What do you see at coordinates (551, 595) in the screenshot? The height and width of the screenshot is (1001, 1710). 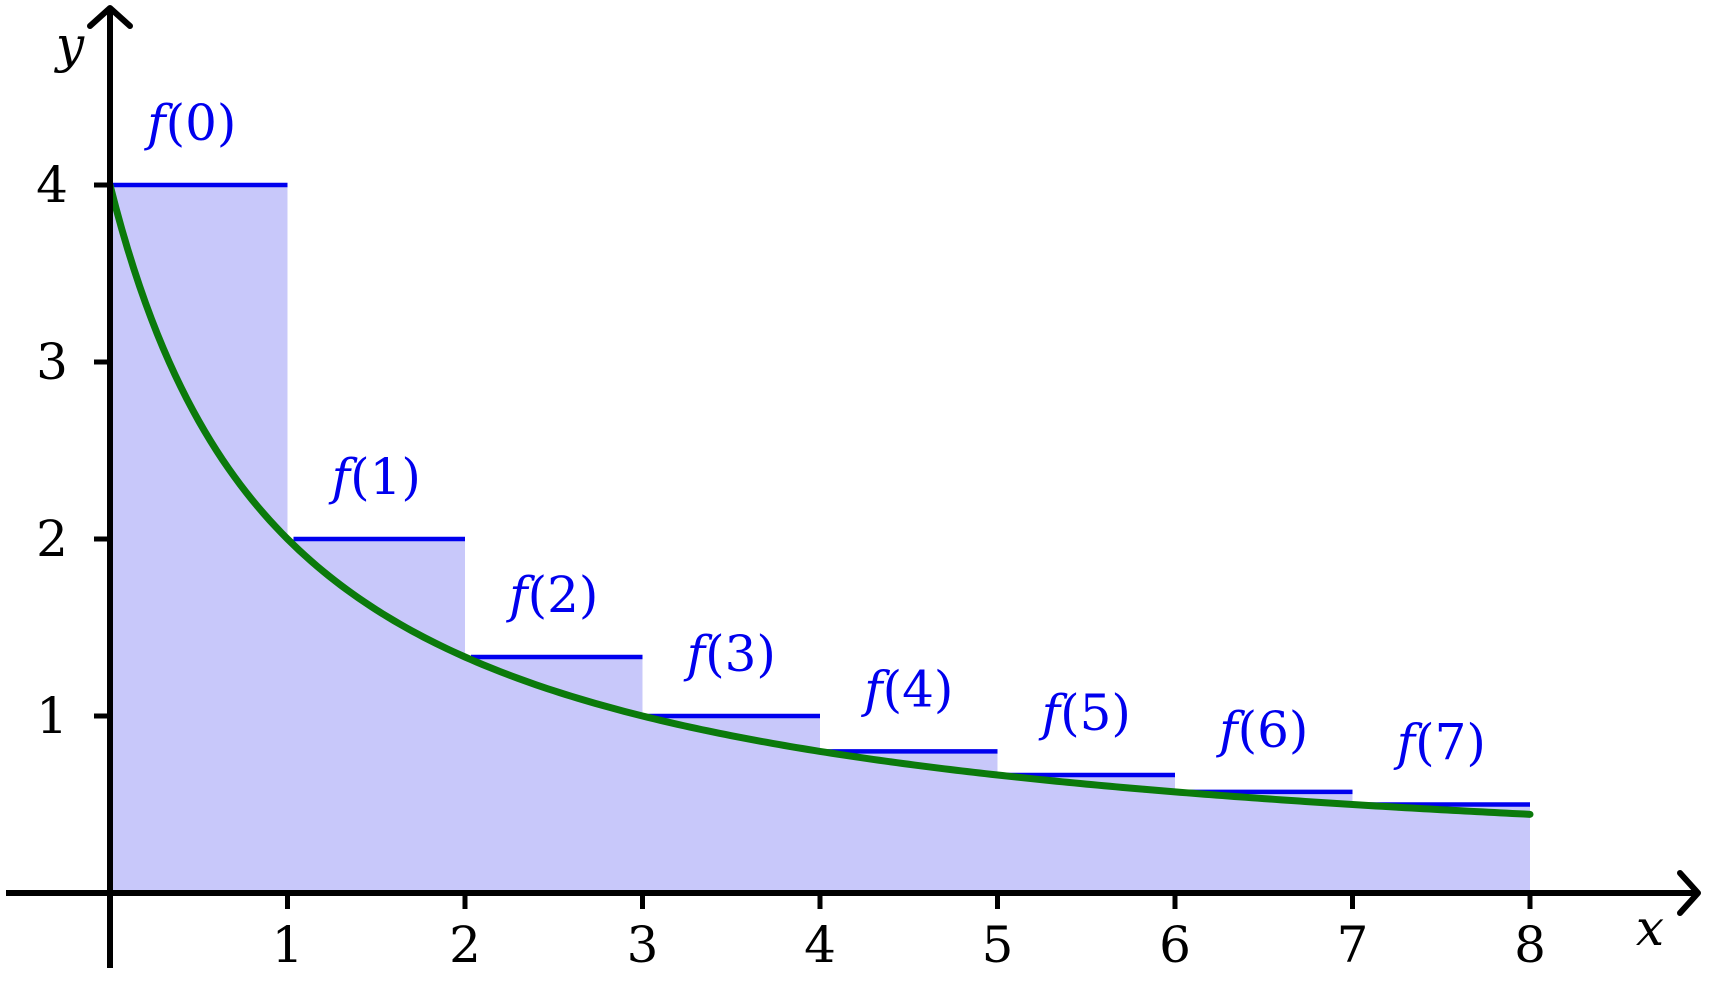 I see `bar-label-2: f(2)` at bounding box center [551, 595].